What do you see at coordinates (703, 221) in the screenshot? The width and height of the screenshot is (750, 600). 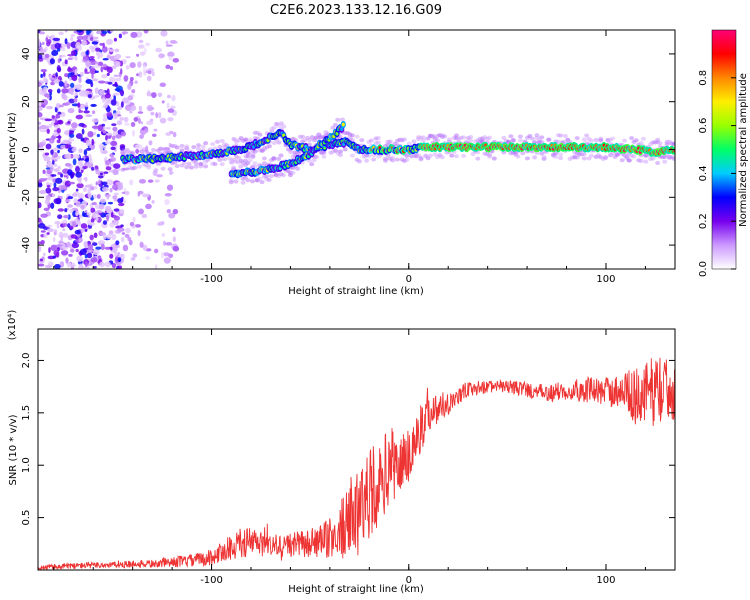 I see `colorbar-tick-label: 0.2` at bounding box center [703, 221].